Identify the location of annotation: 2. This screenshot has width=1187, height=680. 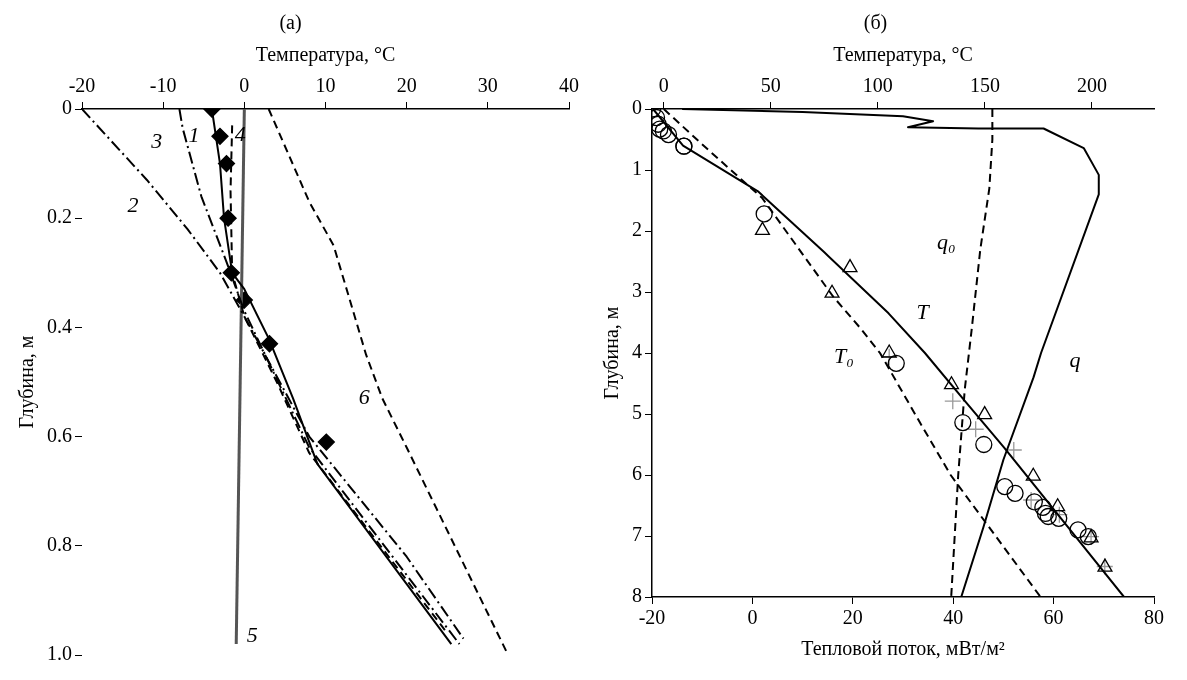
(133, 204).